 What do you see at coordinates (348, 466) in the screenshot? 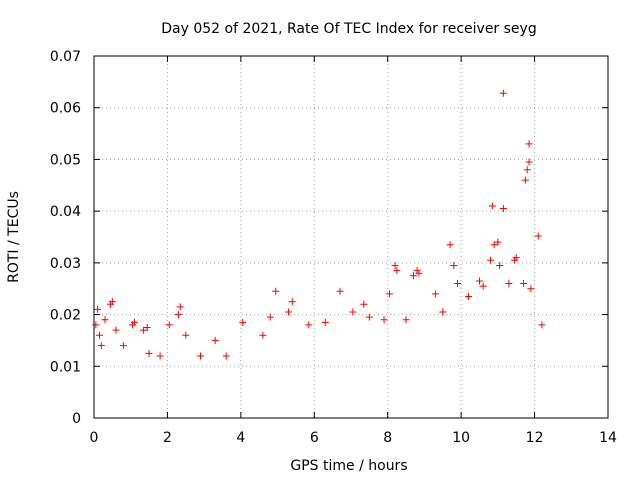
I see `x-axis-title: GPS time / hours` at bounding box center [348, 466].